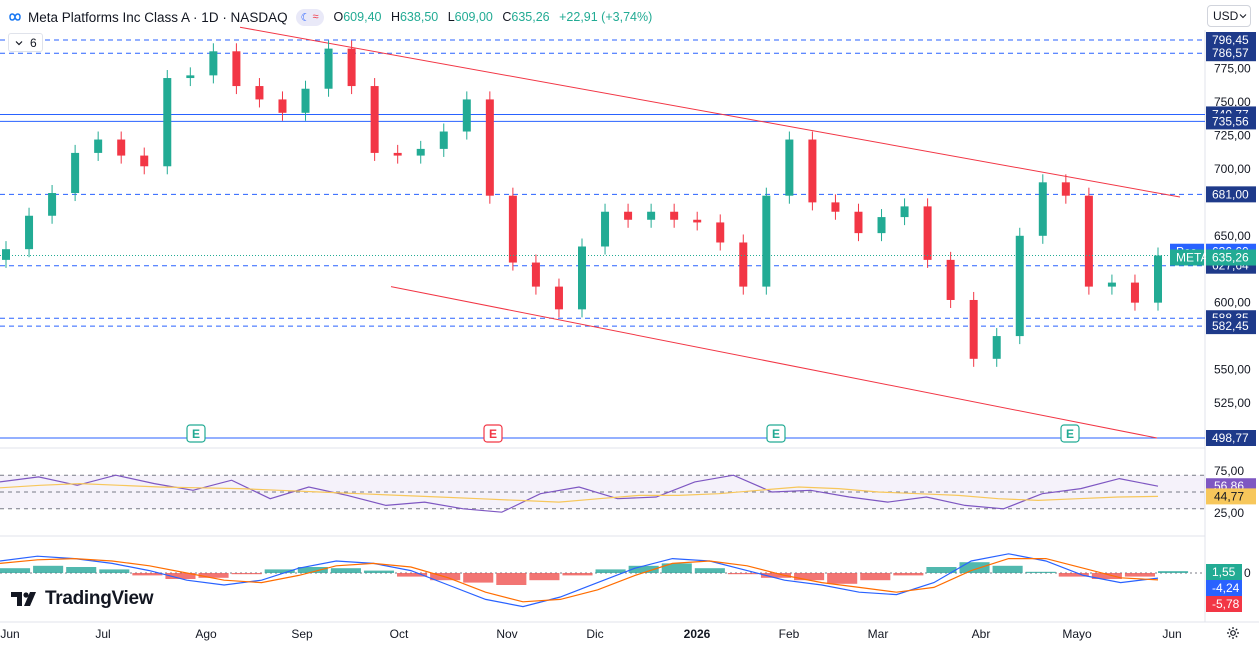  I want to click on price-level-badge, so click(1231, 326).